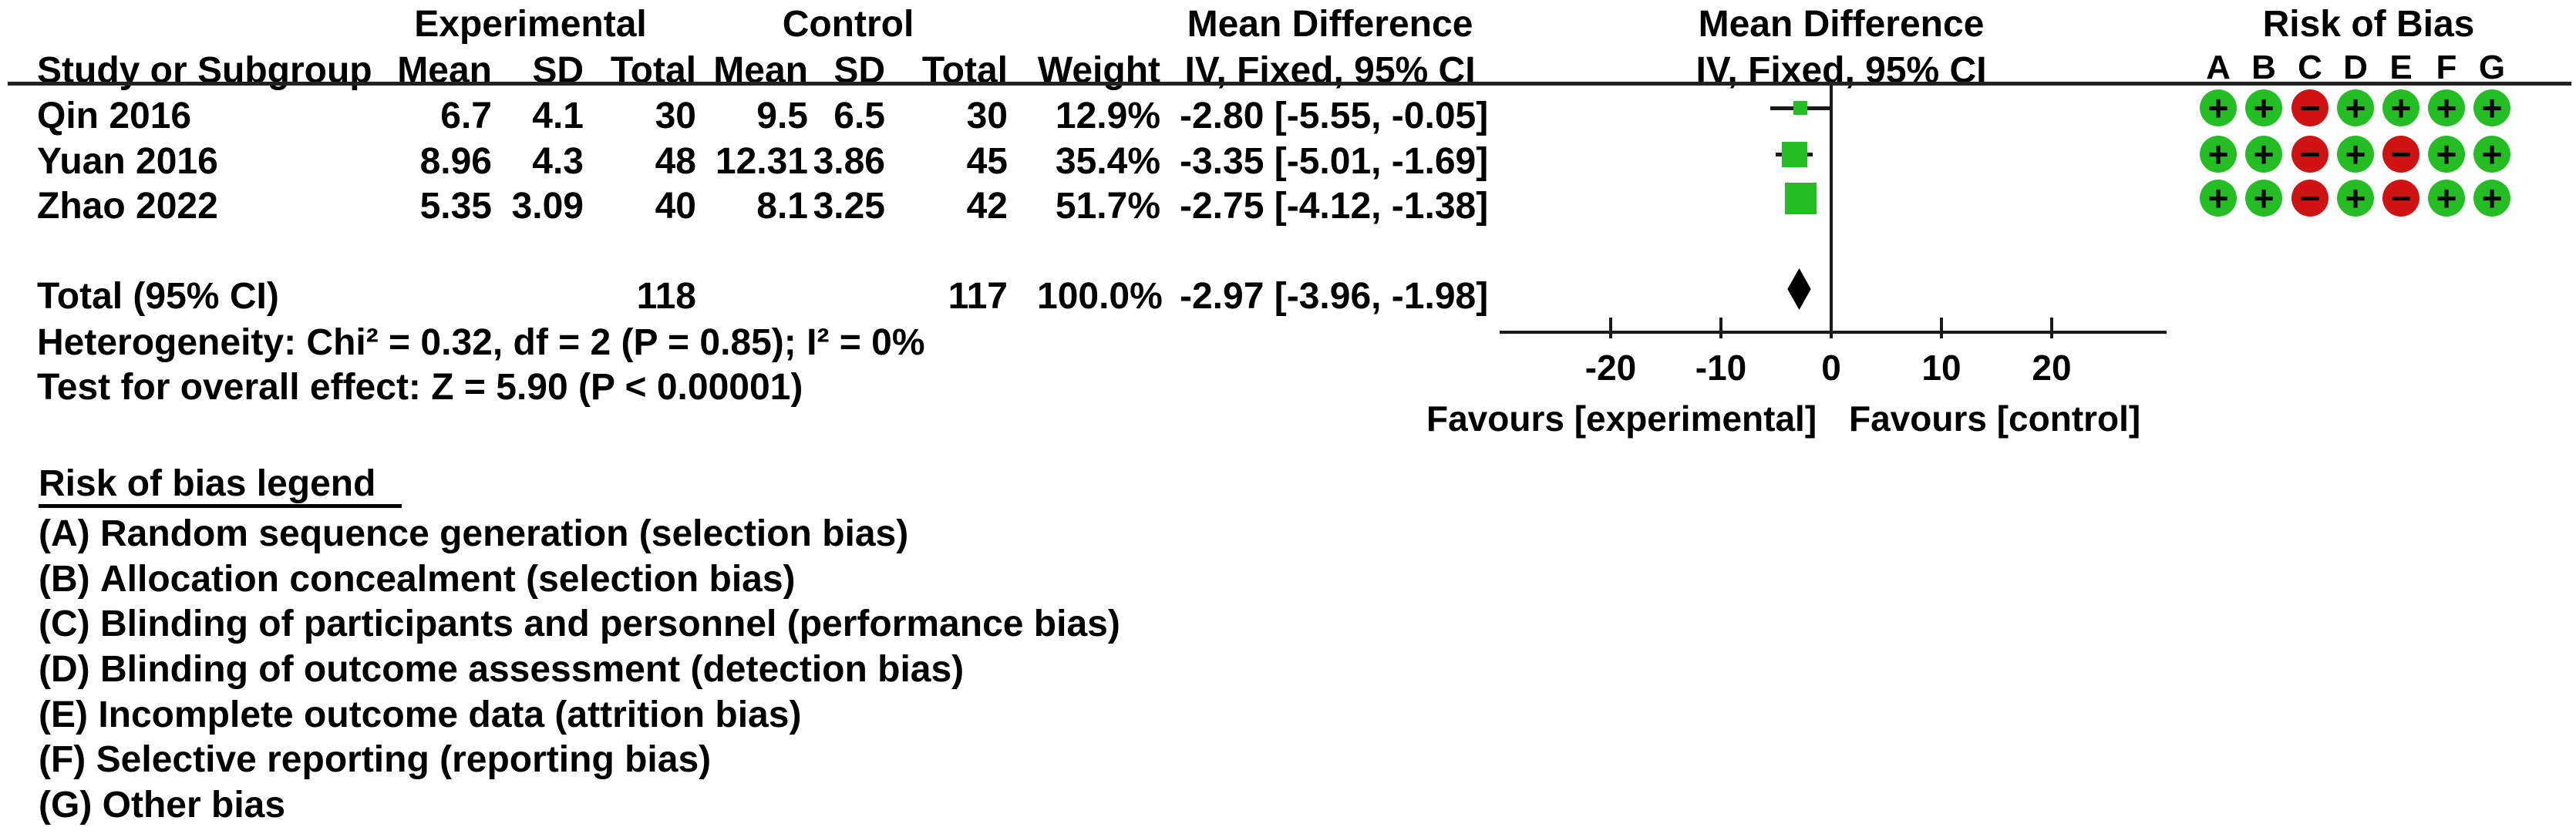  What do you see at coordinates (782, 116) in the screenshot?
I see `study-mean-control: 9.5` at bounding box center [782, 116].